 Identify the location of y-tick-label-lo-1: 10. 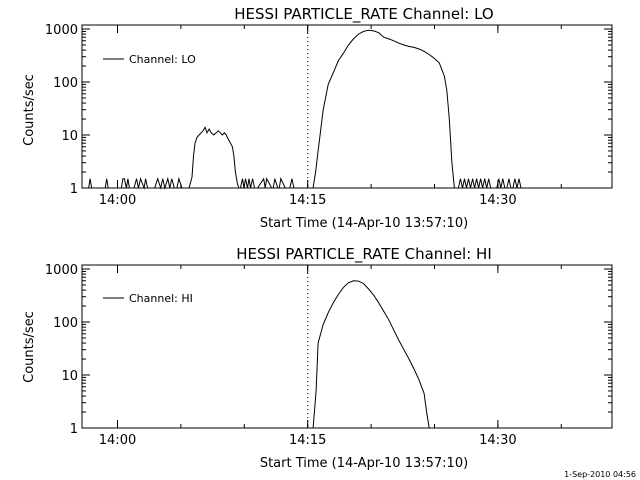
(69, 136).